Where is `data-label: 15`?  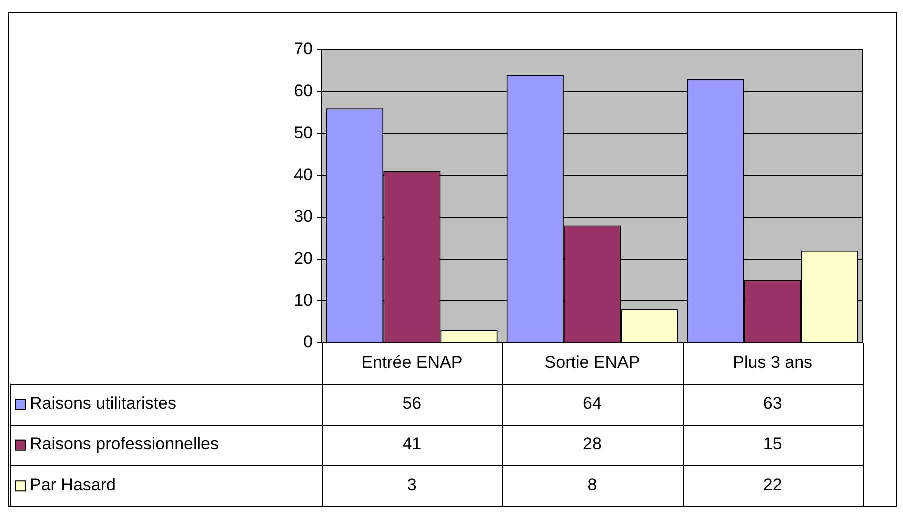 data-label: 15 is located at coordinates (772, 444).